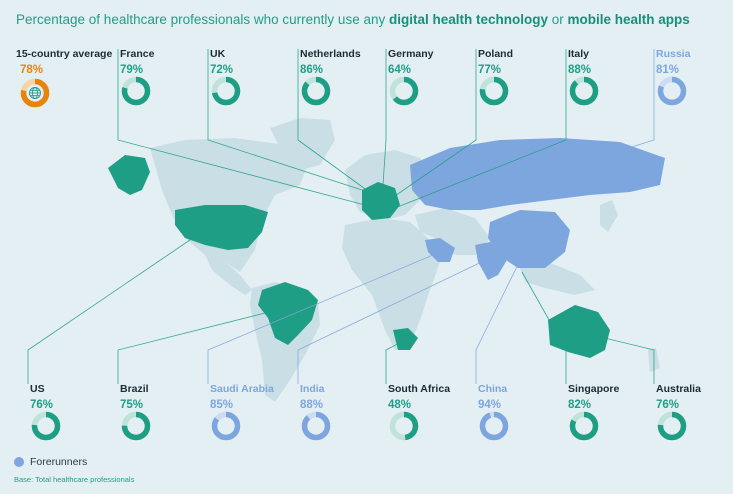 The width and height of the screenshot is (733, 494). What do you see at coordinates (312, 389) in the screenshot?
I see `india-name-label: India` at bounding box center [312, 389].